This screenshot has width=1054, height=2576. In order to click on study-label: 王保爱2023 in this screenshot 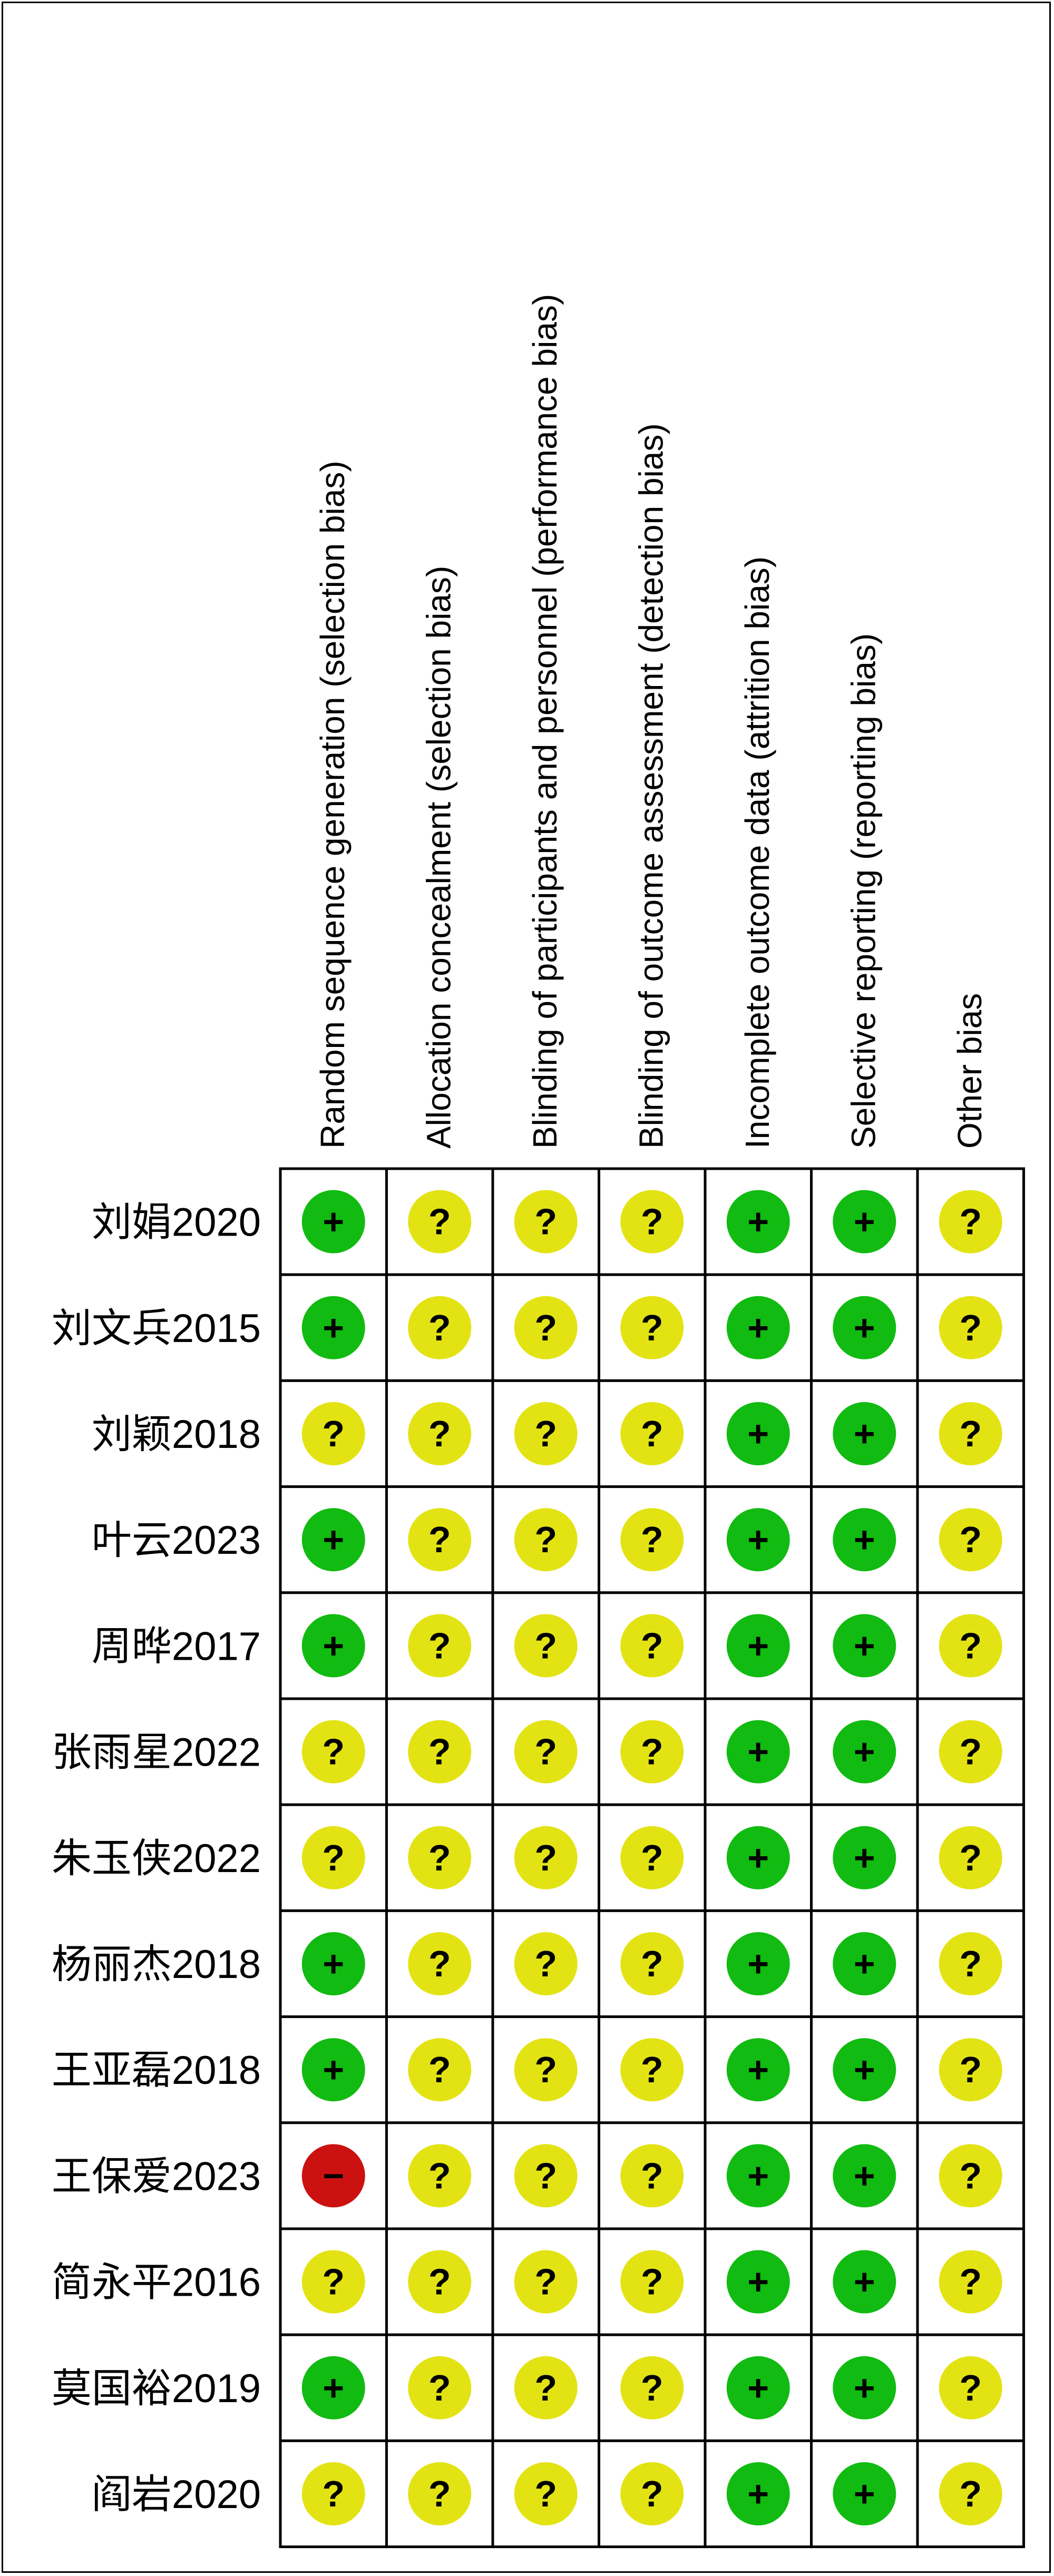, I will do `click(156, 2176)`.